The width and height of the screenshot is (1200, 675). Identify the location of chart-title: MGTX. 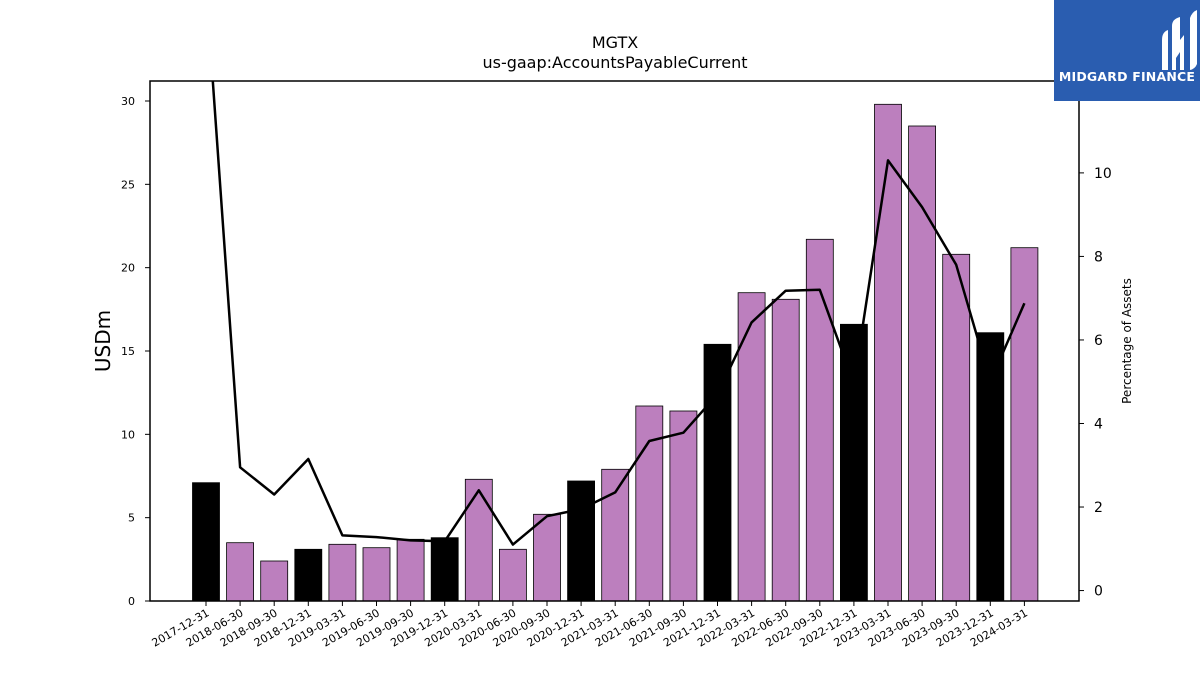
(615, 42).